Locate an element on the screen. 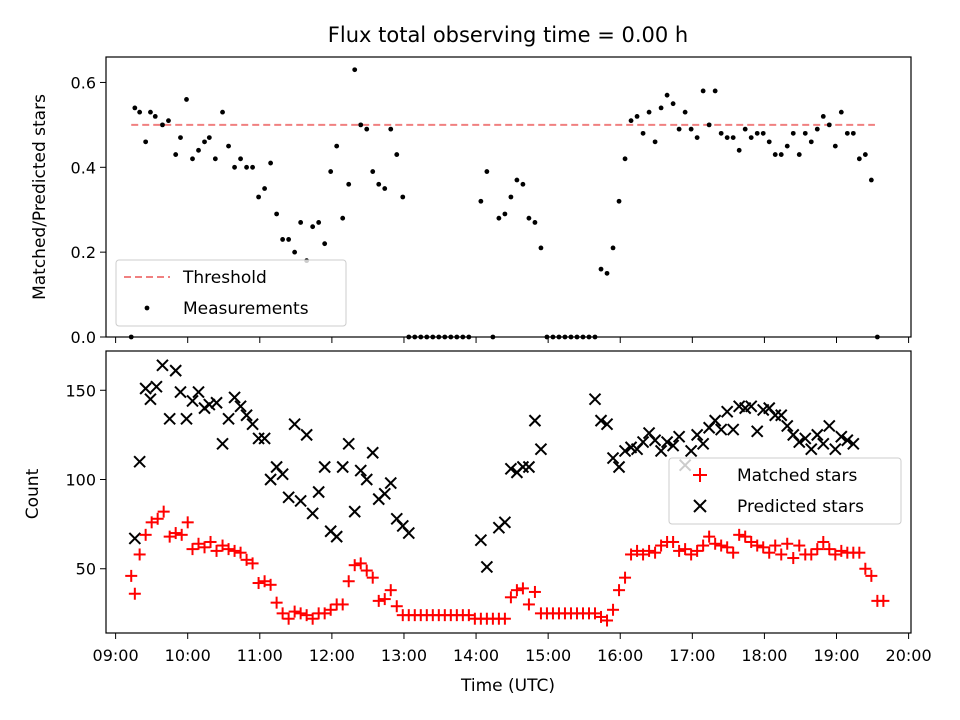  x-tick-label: 10:00 is located at coordinates (188, 655).